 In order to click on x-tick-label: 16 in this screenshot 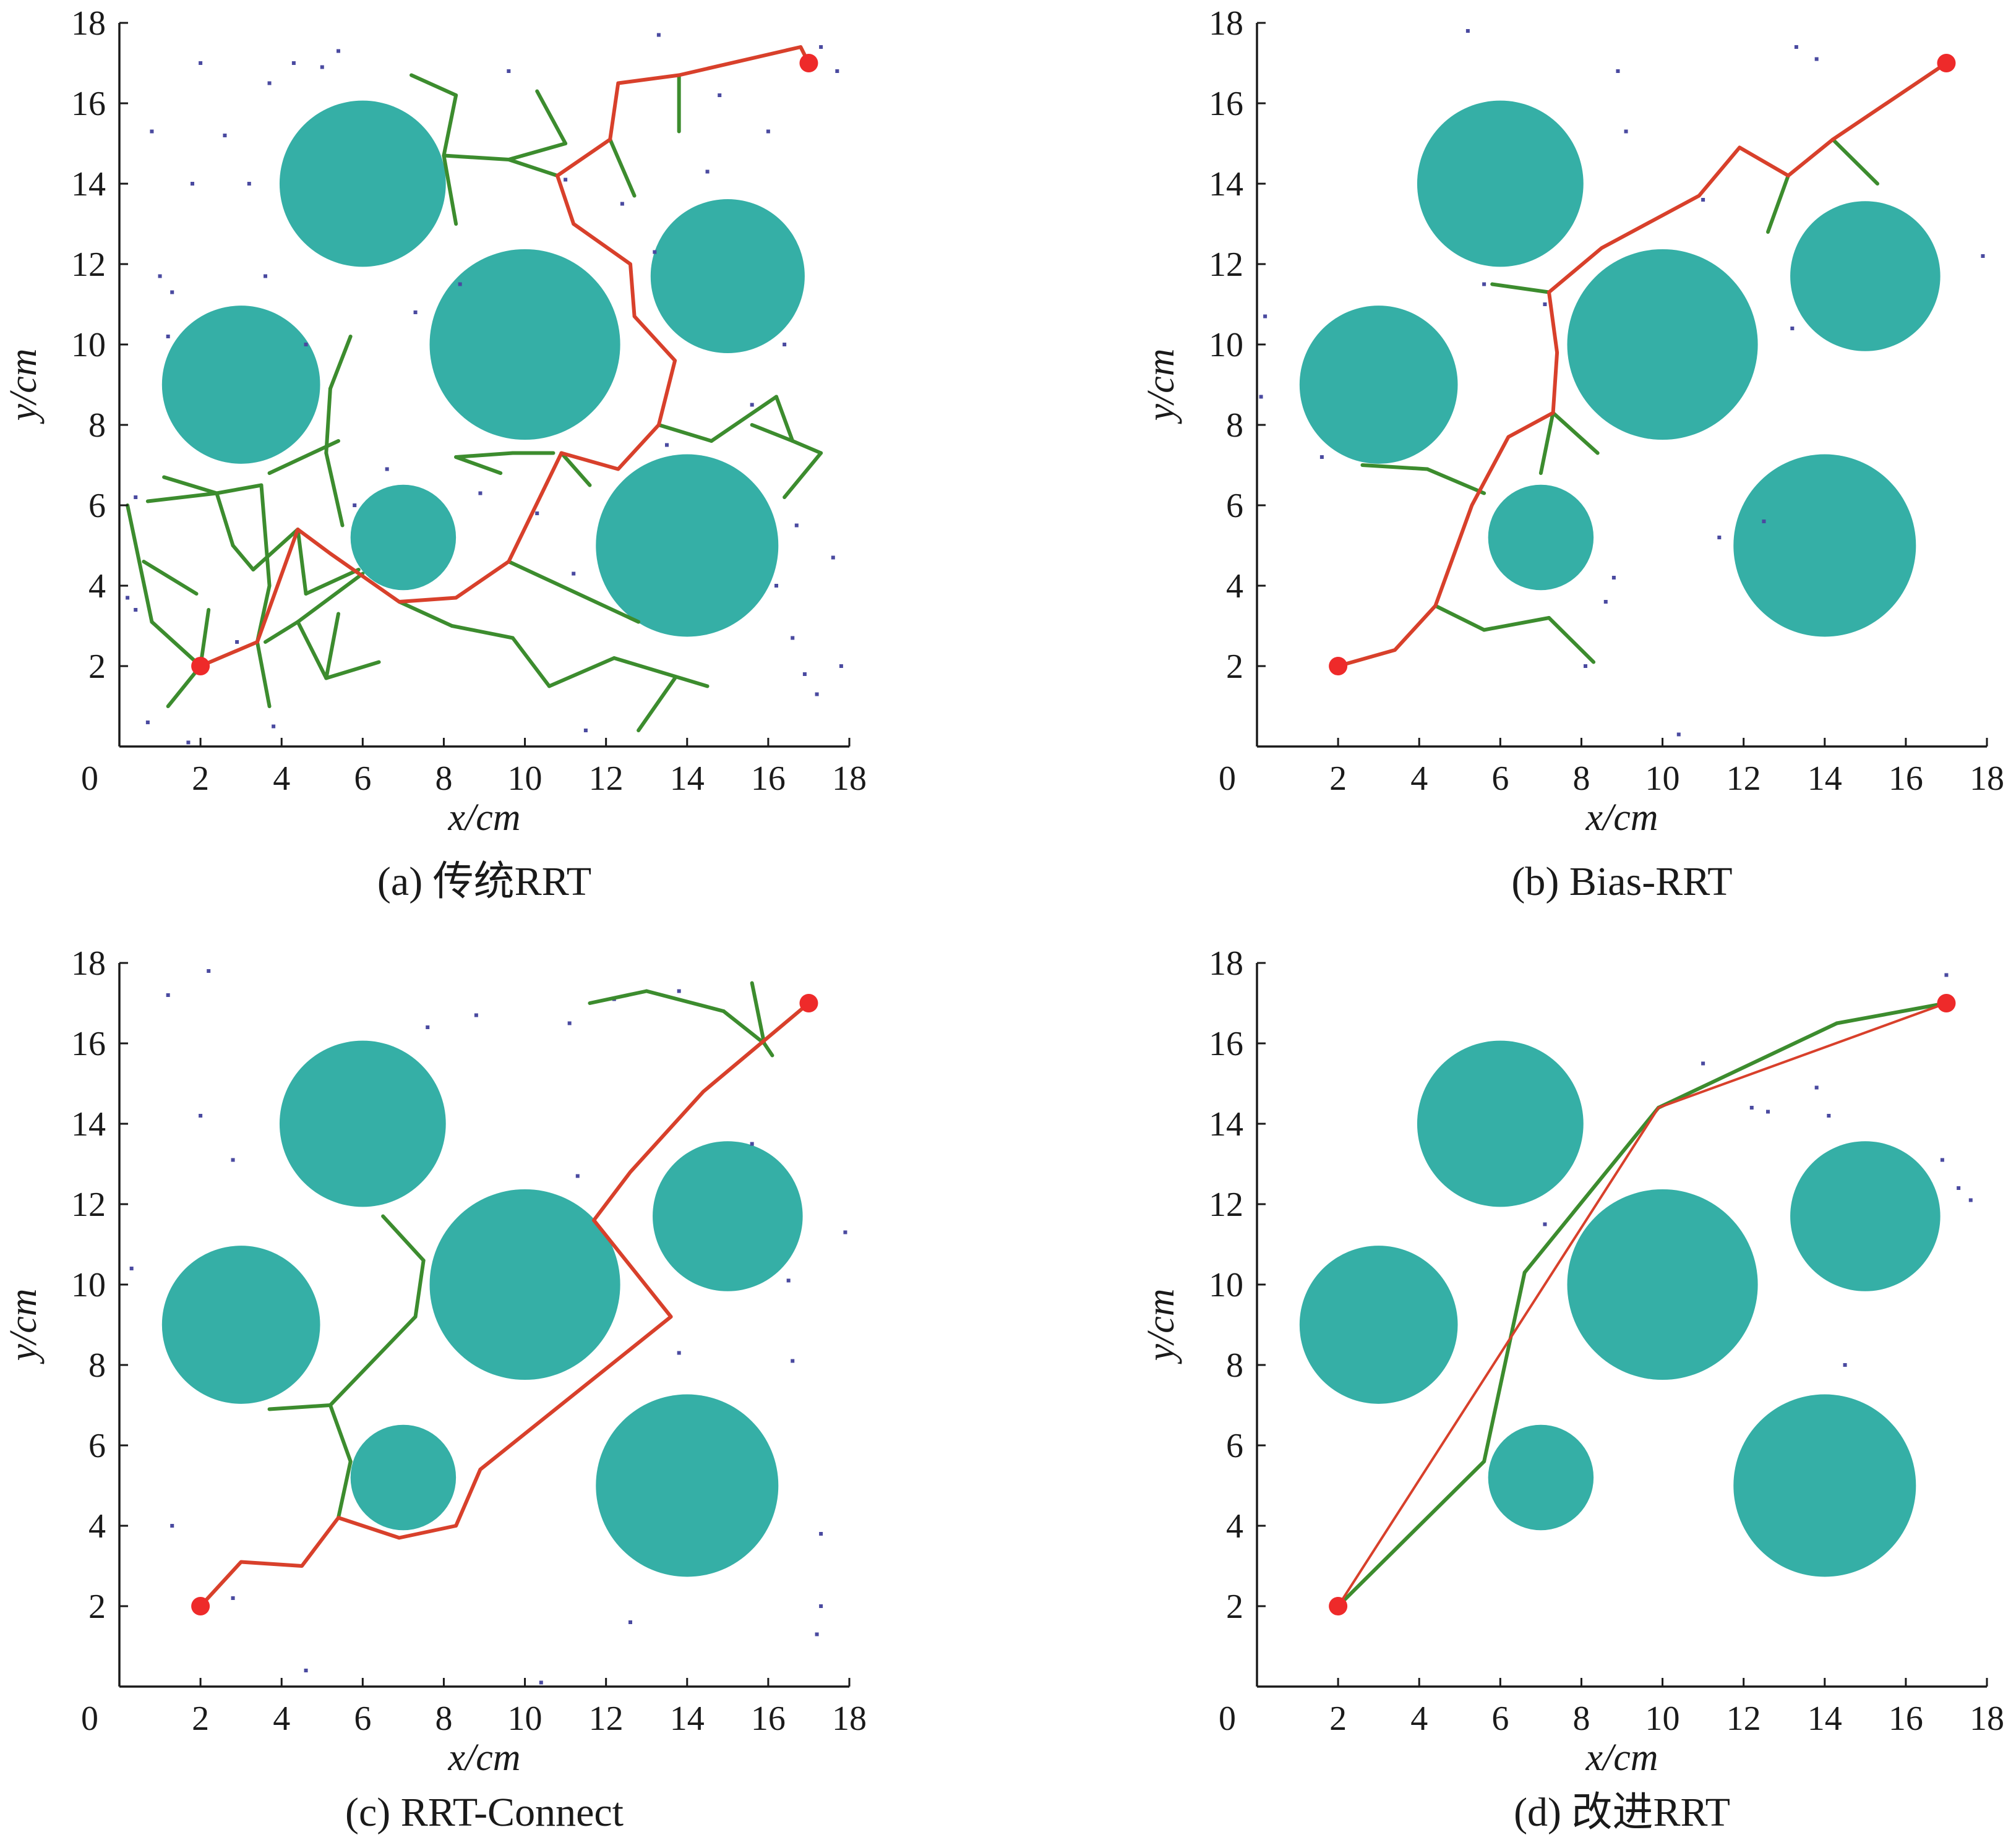, I will do `click(1906, 1719)`.